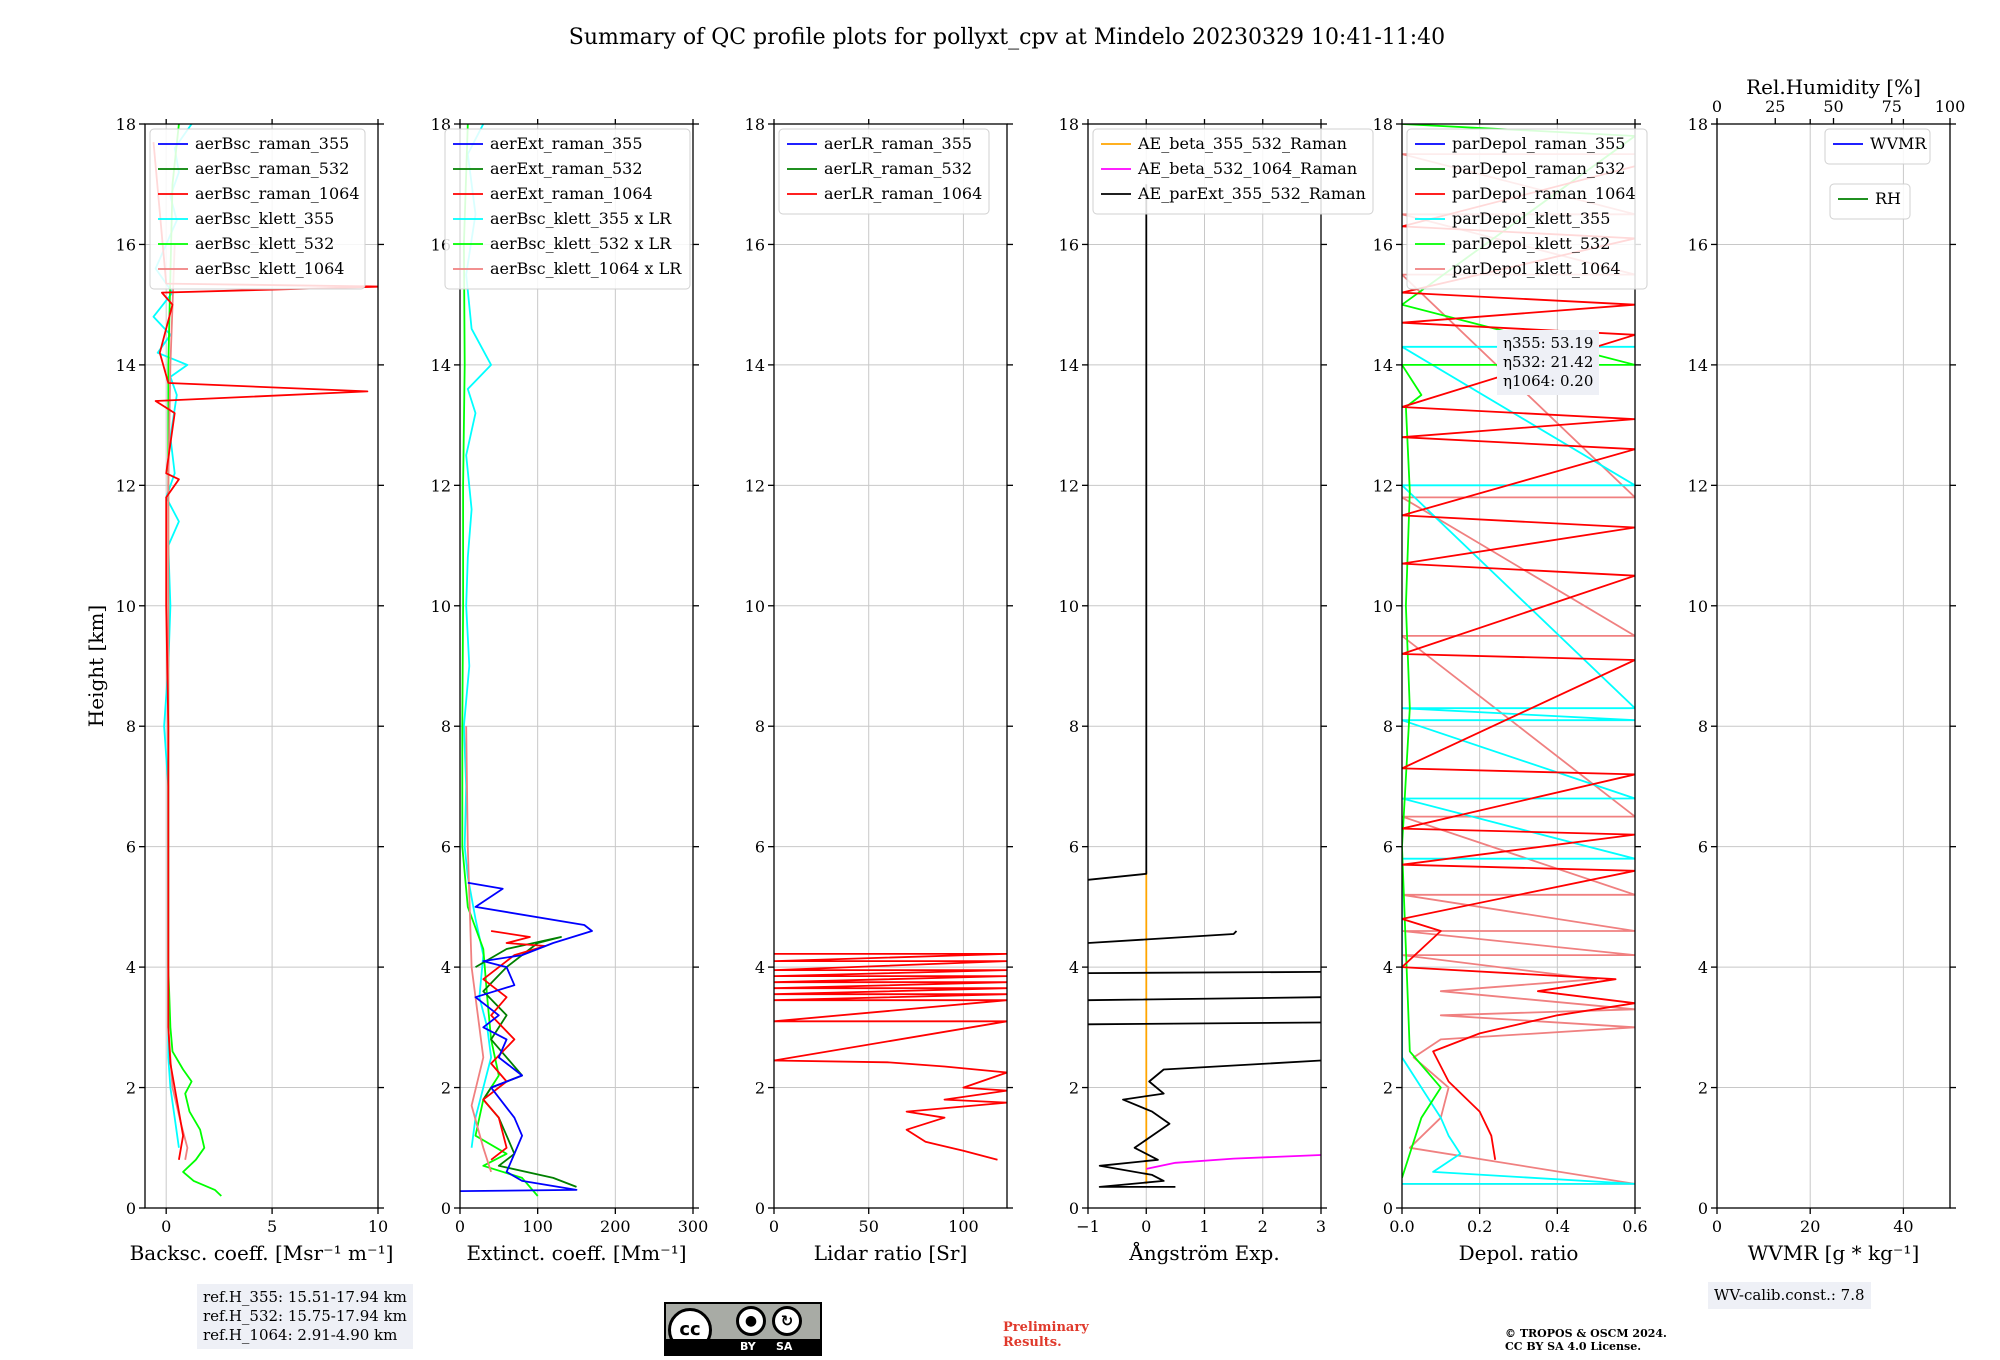  Describe the element at coordinates (1204, 1226) in the screenshot. I see `x-tick-label: 1` at that location.